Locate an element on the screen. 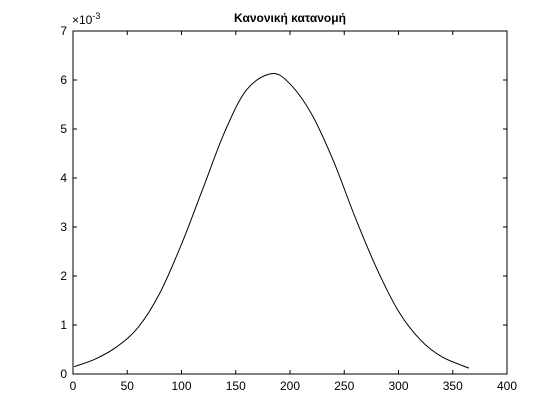  y-tick-label: 2 is located at coordinates (63, 276).